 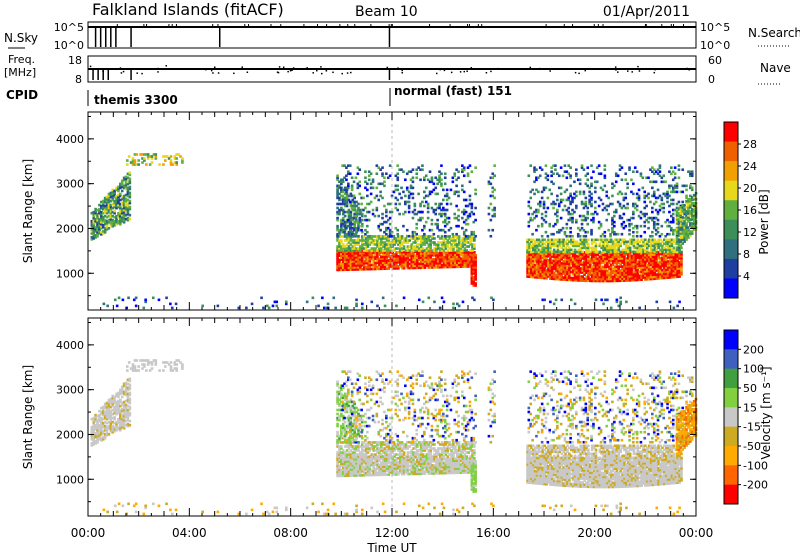 What do you see at coordinates (70, 139) in the screenshot?
I see `y-tick-label: 4000` at bounding box center [70, 139].